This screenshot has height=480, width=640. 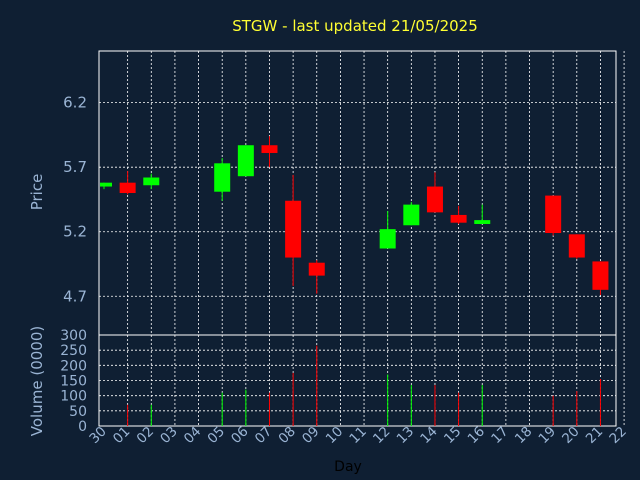 What do you see at coordinates (121, 435) in the screenshot?
I see `x-tick-label: 01` at bounding box center [121, 435].